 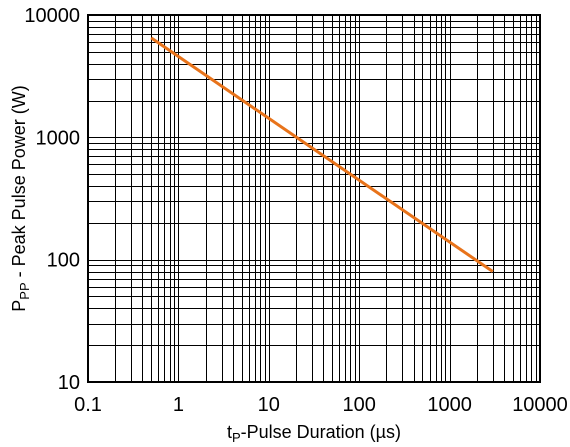 I want to click on x-tick-label: 10000, so click(x=540, y=405).